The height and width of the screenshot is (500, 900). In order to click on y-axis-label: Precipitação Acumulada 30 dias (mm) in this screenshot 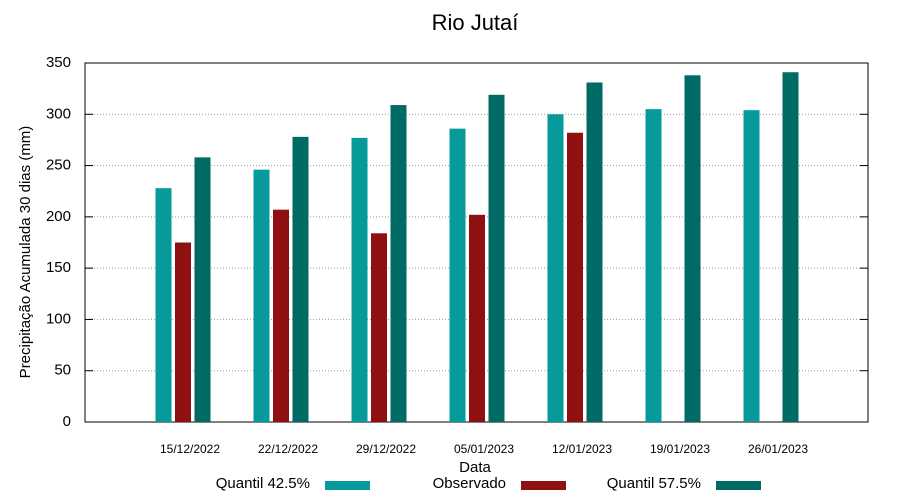, I will do `click(25, 252)`.